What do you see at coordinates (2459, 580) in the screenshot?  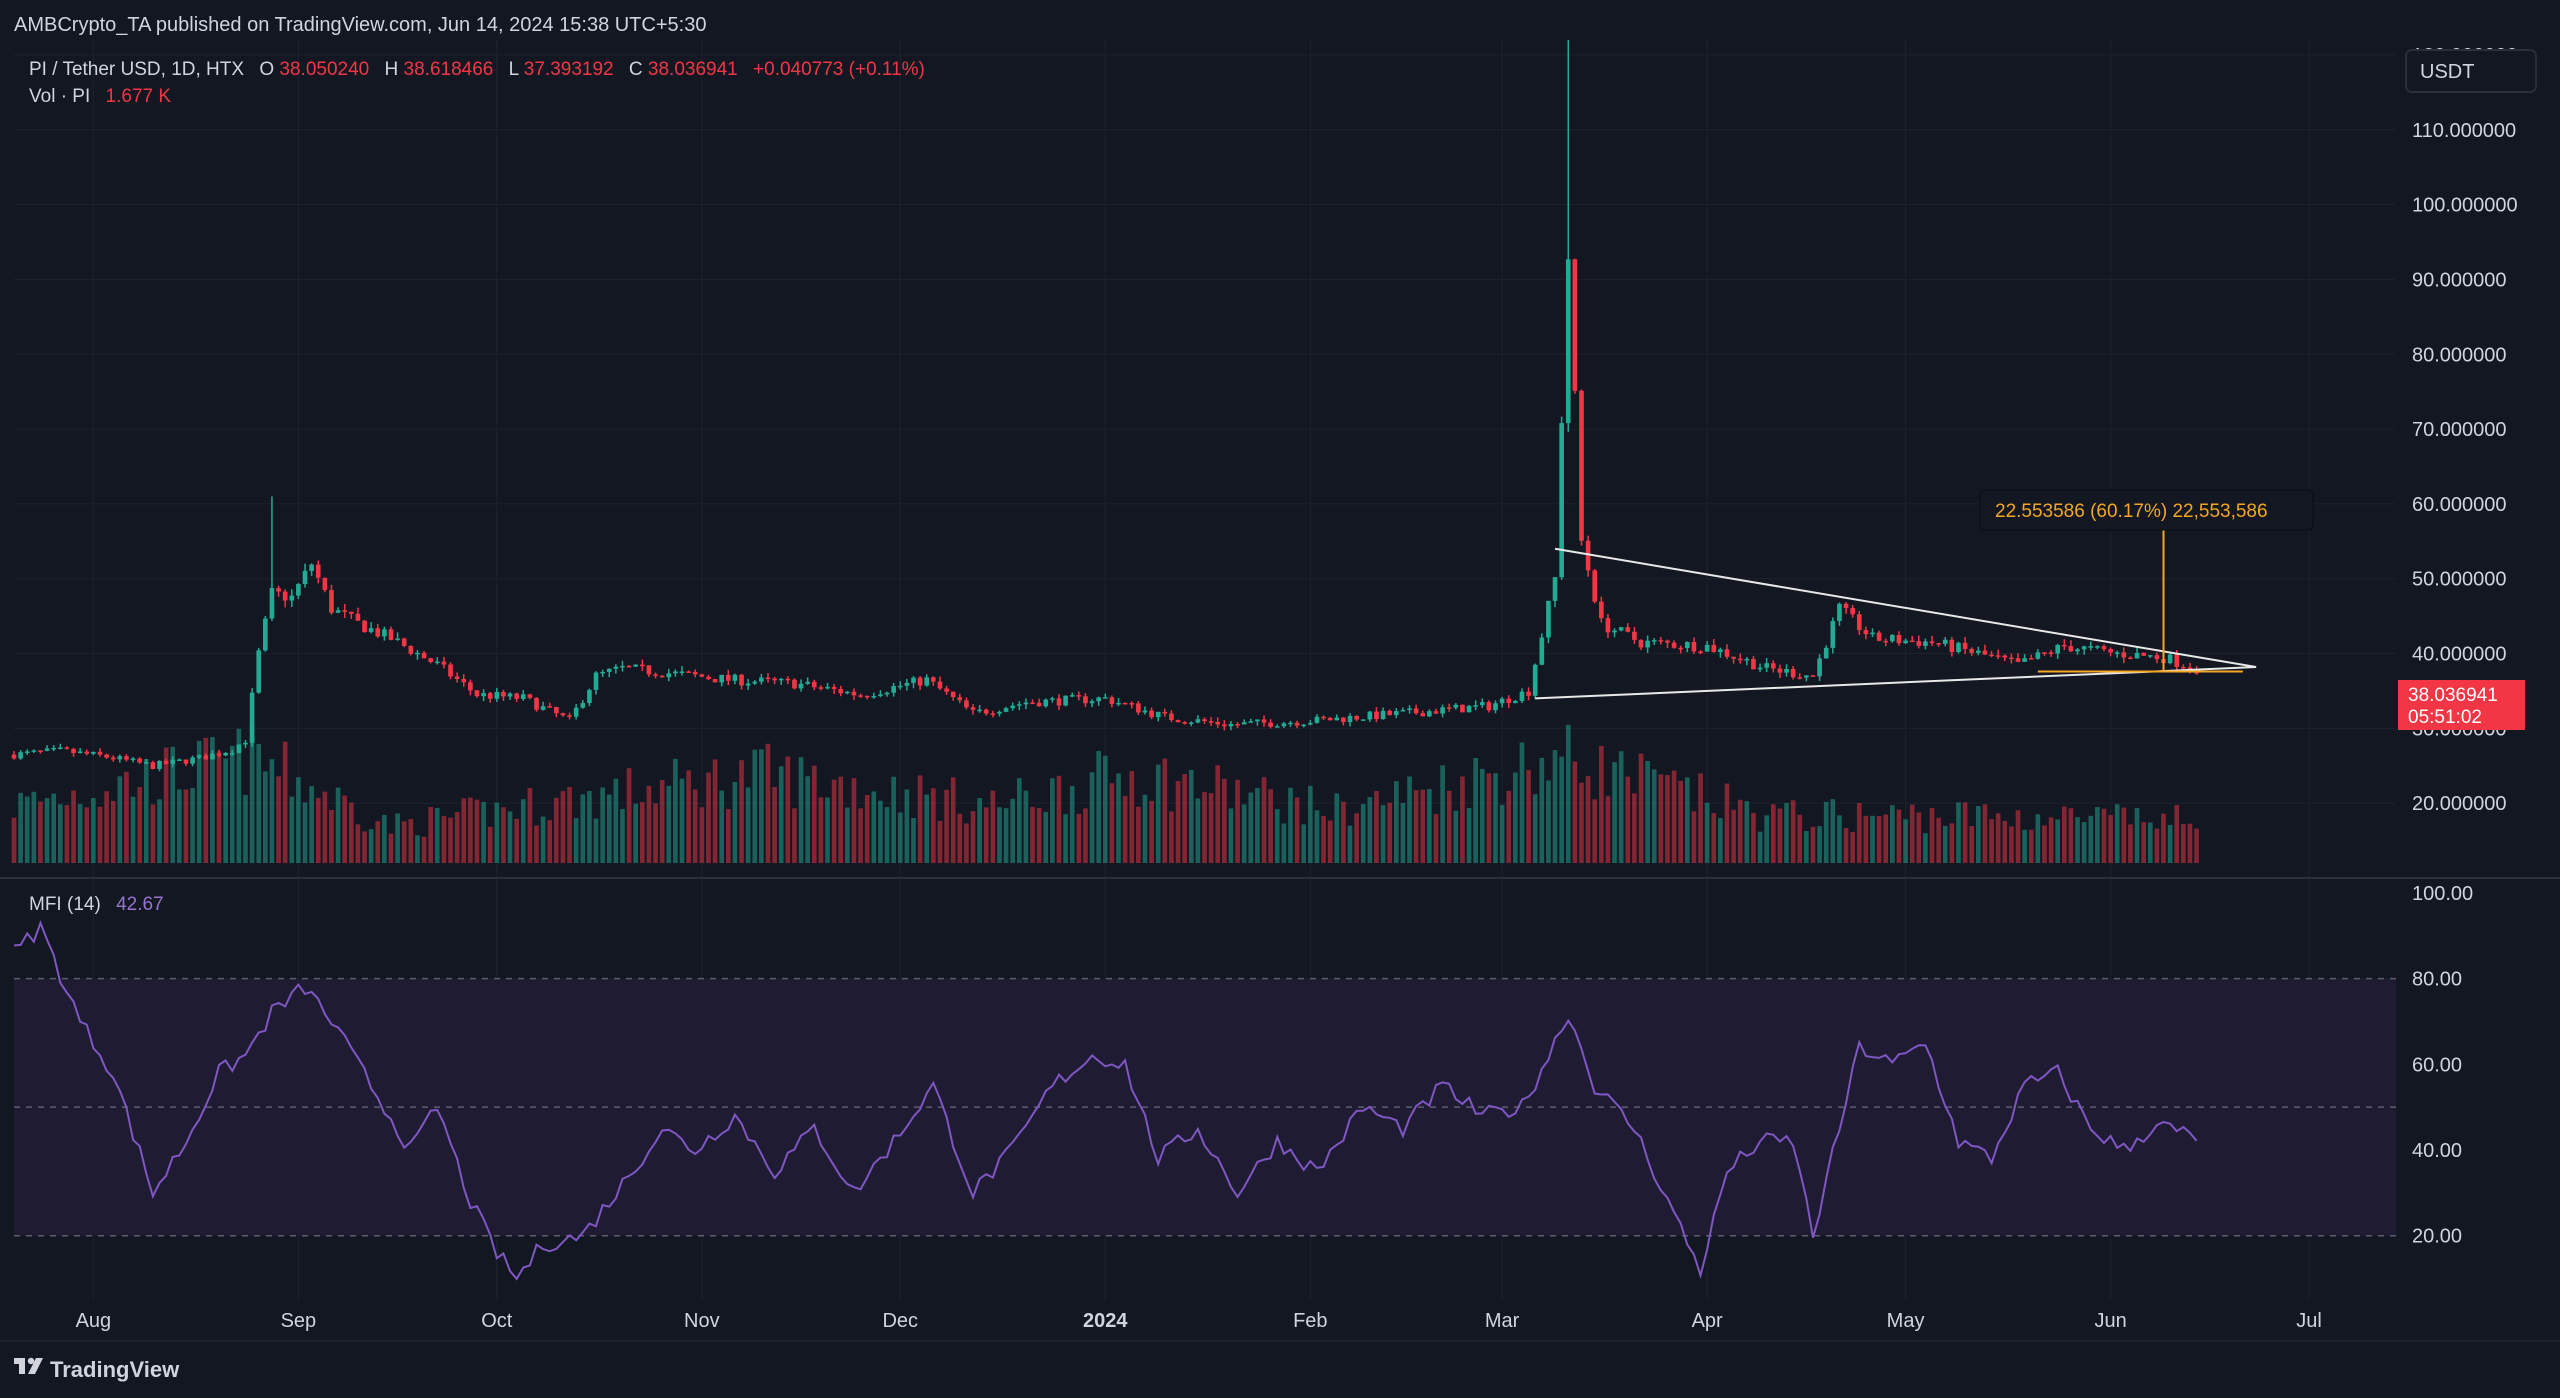 I see `price-axis-label: 50.000000` at bounding box center [2459, 580].